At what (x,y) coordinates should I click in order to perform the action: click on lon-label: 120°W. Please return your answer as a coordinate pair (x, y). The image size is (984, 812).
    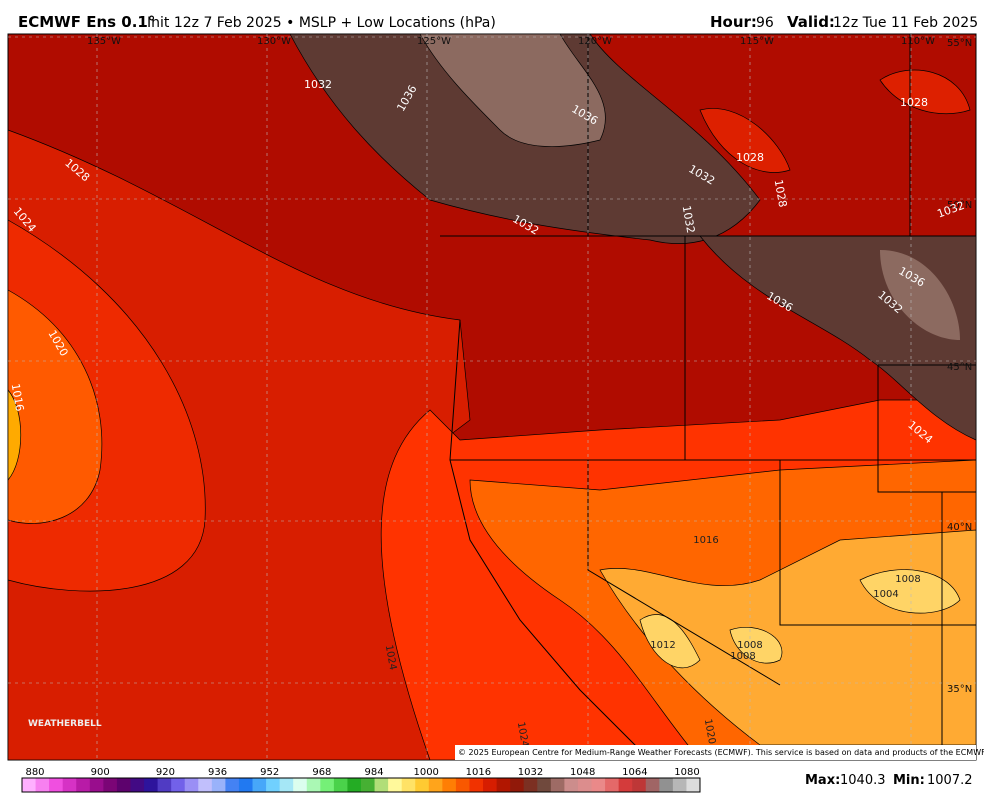
    Looking at the image, I should click on (595, 41).